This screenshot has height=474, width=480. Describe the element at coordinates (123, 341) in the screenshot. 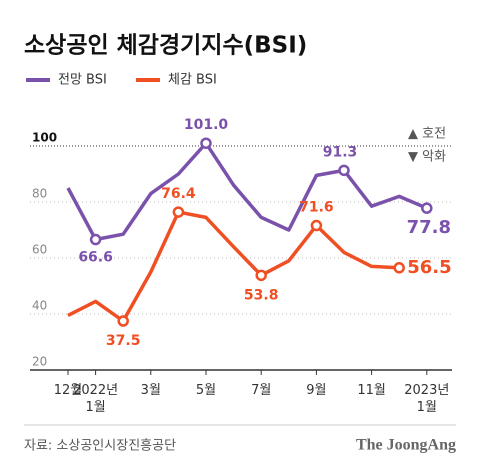

I see `data-label: 37.5` at that location.